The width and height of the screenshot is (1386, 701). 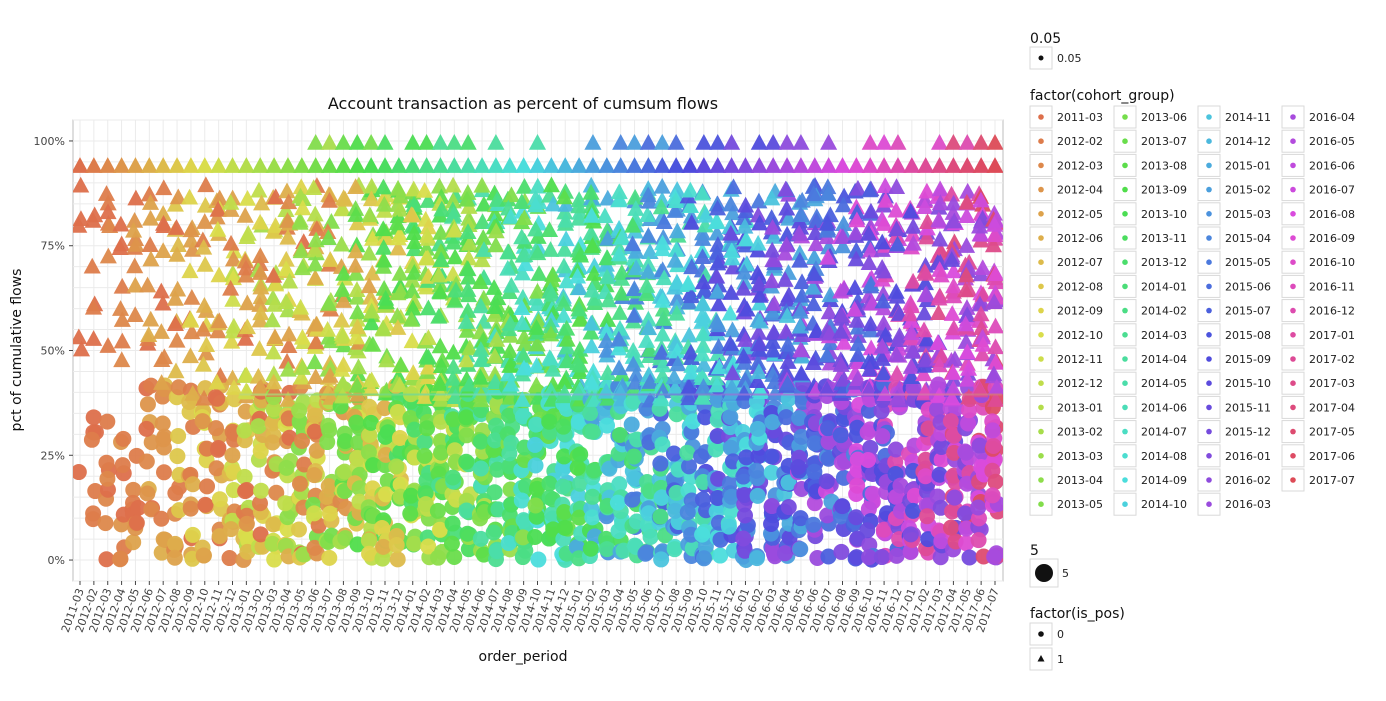 I want to click on legend-cohort-label: 2012-09, so click(x=1080, y=311).